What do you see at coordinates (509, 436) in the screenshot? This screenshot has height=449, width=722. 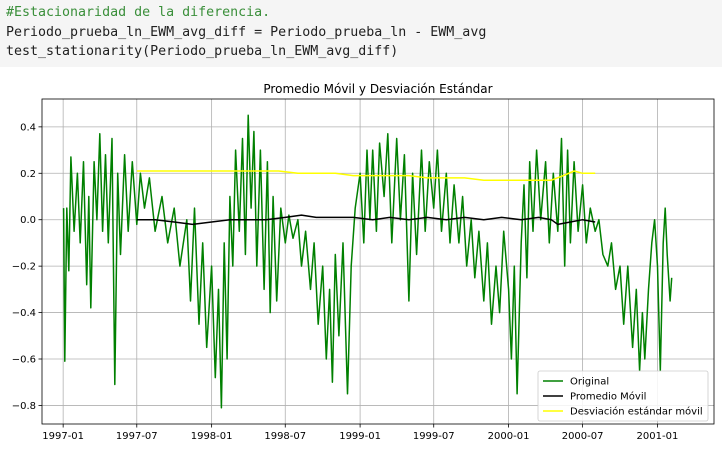 I see `x-tick-label: 2000-01` at bounding box center [509, 436].